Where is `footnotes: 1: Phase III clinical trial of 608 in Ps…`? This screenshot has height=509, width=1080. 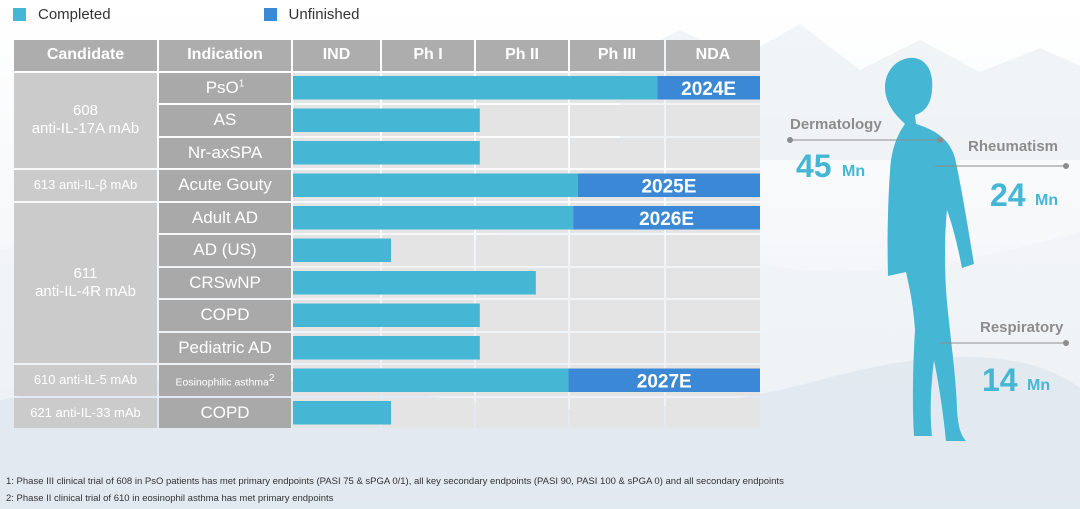 footnotes: 1: Phase III clinical trial of 608 in Ps… is located at coordinates (395, 490).